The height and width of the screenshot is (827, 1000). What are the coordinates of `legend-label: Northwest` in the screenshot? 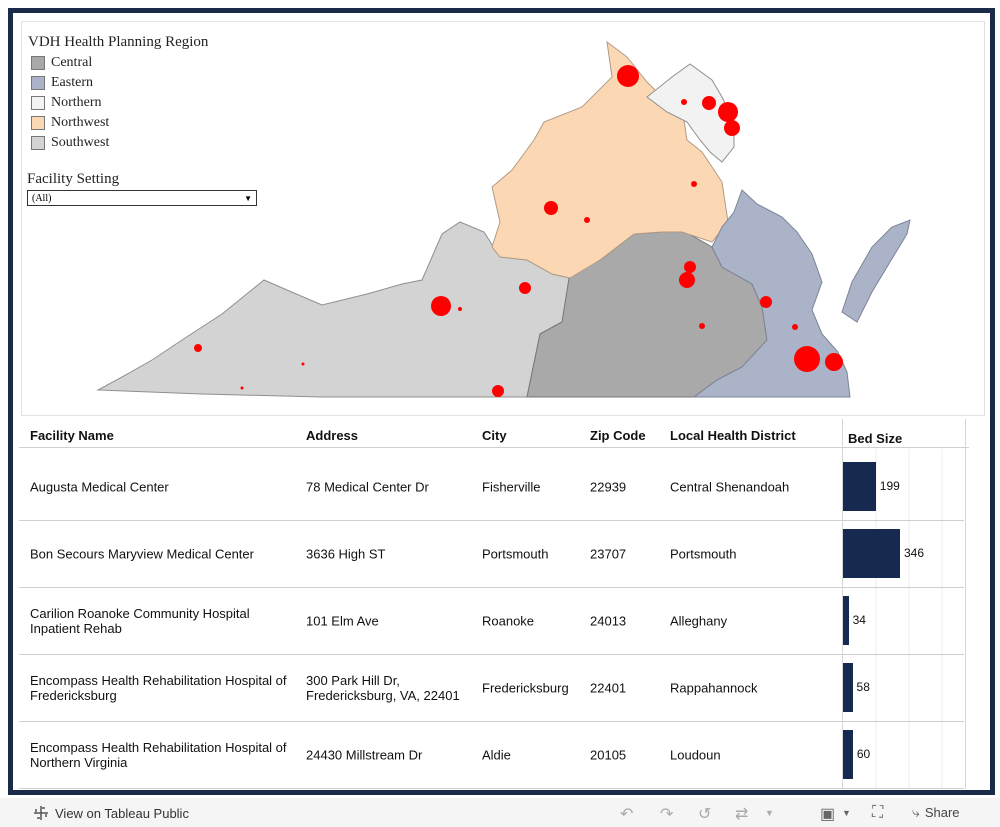 It's located at (80, 122).